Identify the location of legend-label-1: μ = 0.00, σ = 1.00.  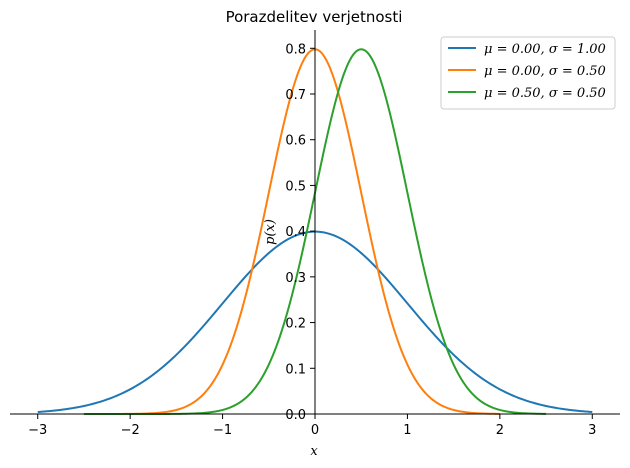
(545, 49).